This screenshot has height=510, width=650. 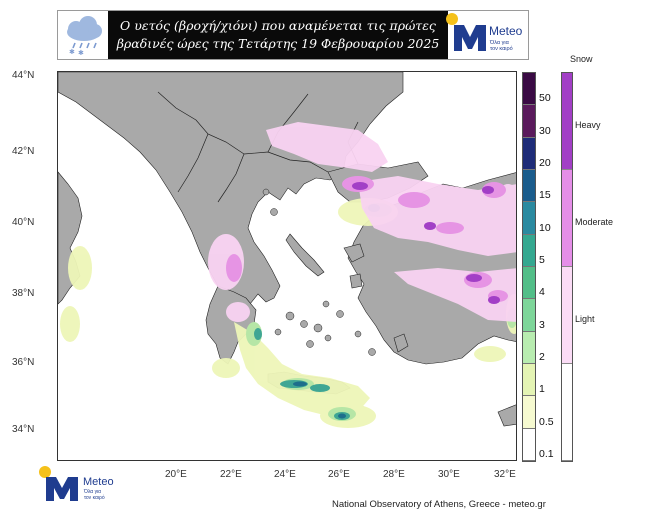 What do you see at coordinates (545, 163) in the screenshot?
I see `rain-colorbar-label: 20` at bounding box center [545, 163].